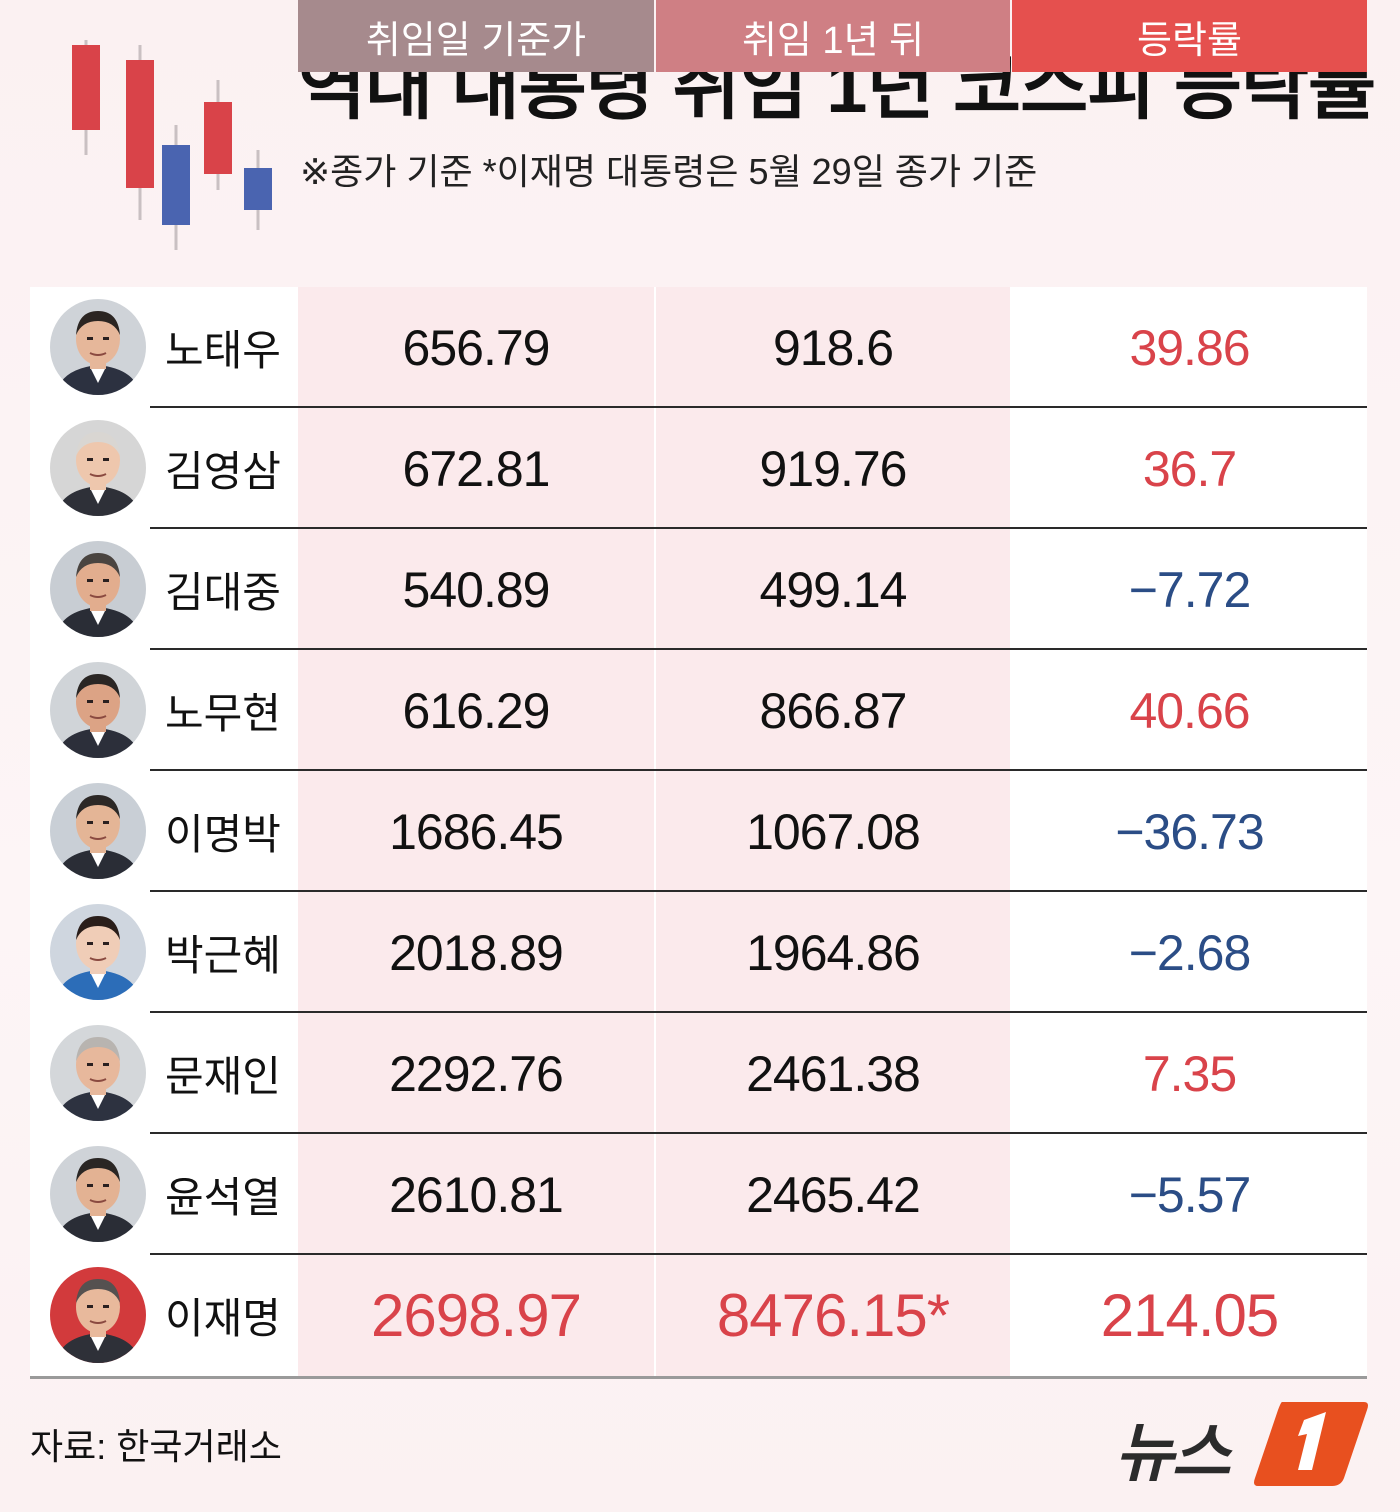 The height and width of the screenshot is (1512, 1400). What do you see at coordinates (476, 1194) in the screenshot?
I see `base-price-cell: 2610.81` at bounding box center [476, 1194].